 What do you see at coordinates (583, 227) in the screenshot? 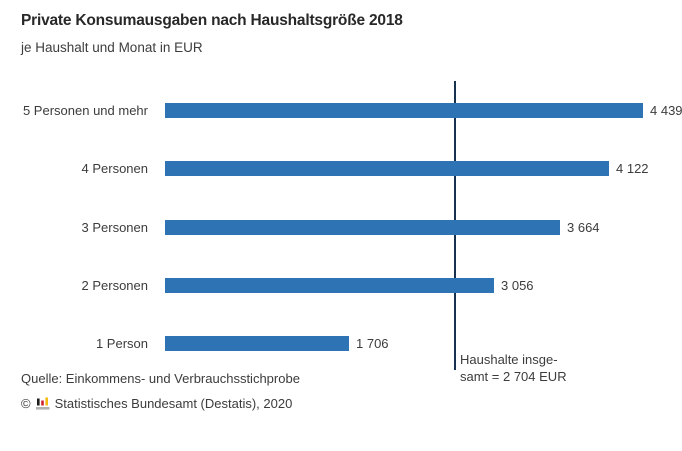
I see `value-label: 3 664` at bounding box center [583, 227].